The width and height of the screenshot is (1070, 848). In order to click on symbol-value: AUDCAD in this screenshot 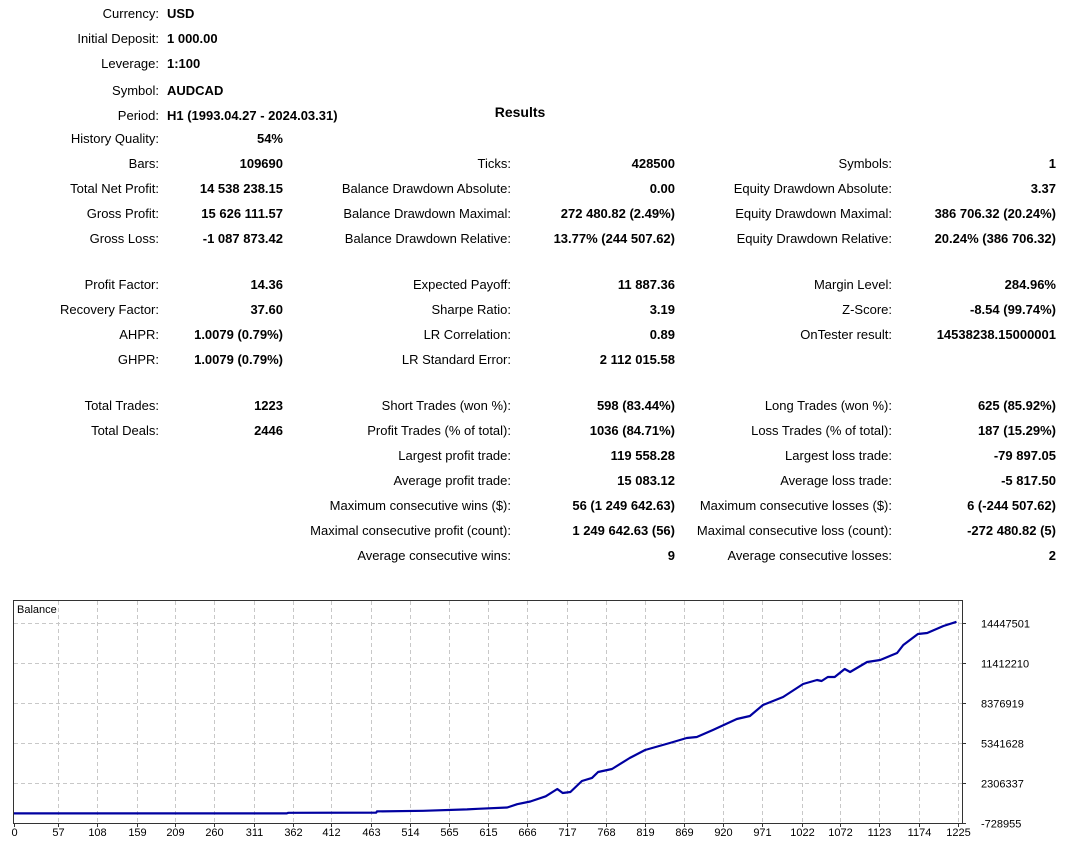, I will do `click(195, 90)`.